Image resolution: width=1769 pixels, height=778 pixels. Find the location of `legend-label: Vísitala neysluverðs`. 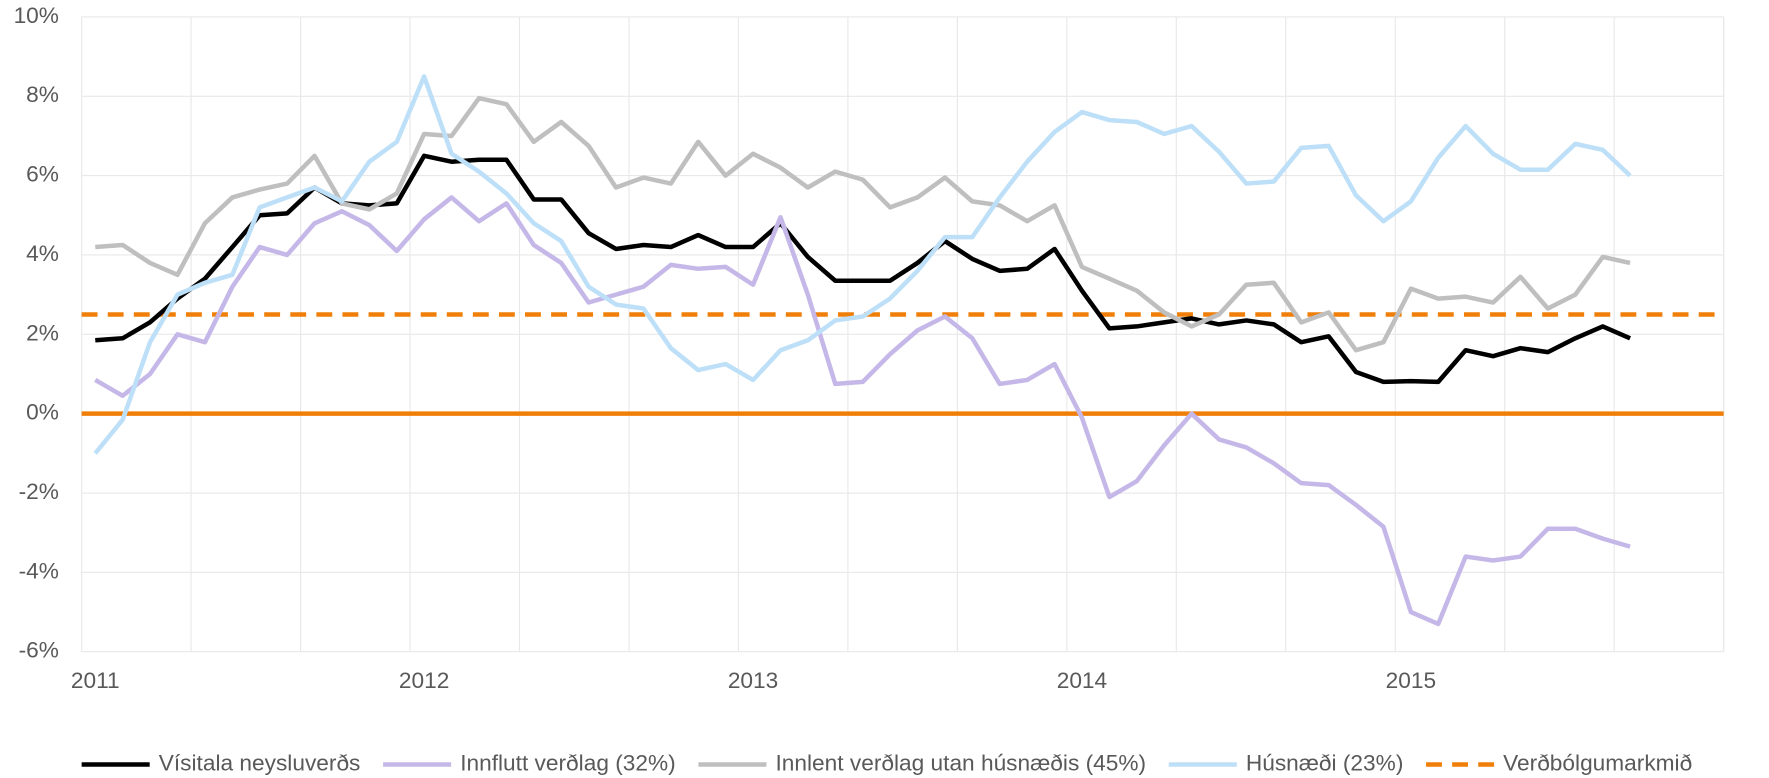

legend-label: Vísitala neysluverðs is located at coordinates (260, 762).